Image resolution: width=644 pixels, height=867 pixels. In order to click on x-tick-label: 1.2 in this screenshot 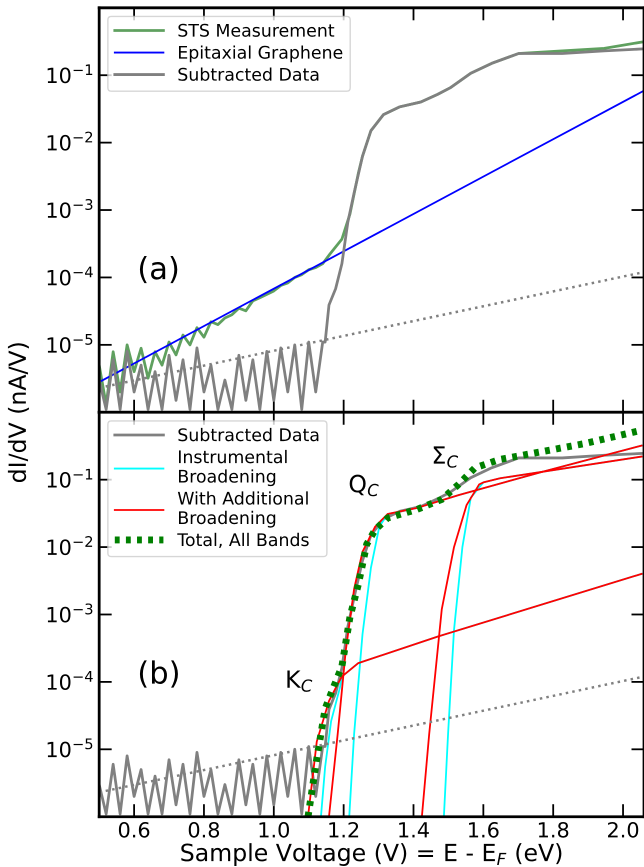, I will do `click(343, 830)`.